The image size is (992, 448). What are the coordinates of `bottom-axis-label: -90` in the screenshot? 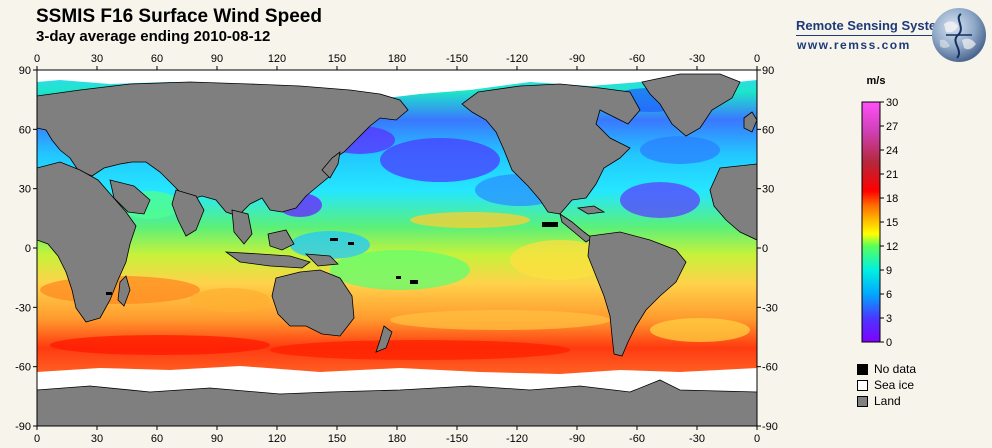 It's located at (577, 439).